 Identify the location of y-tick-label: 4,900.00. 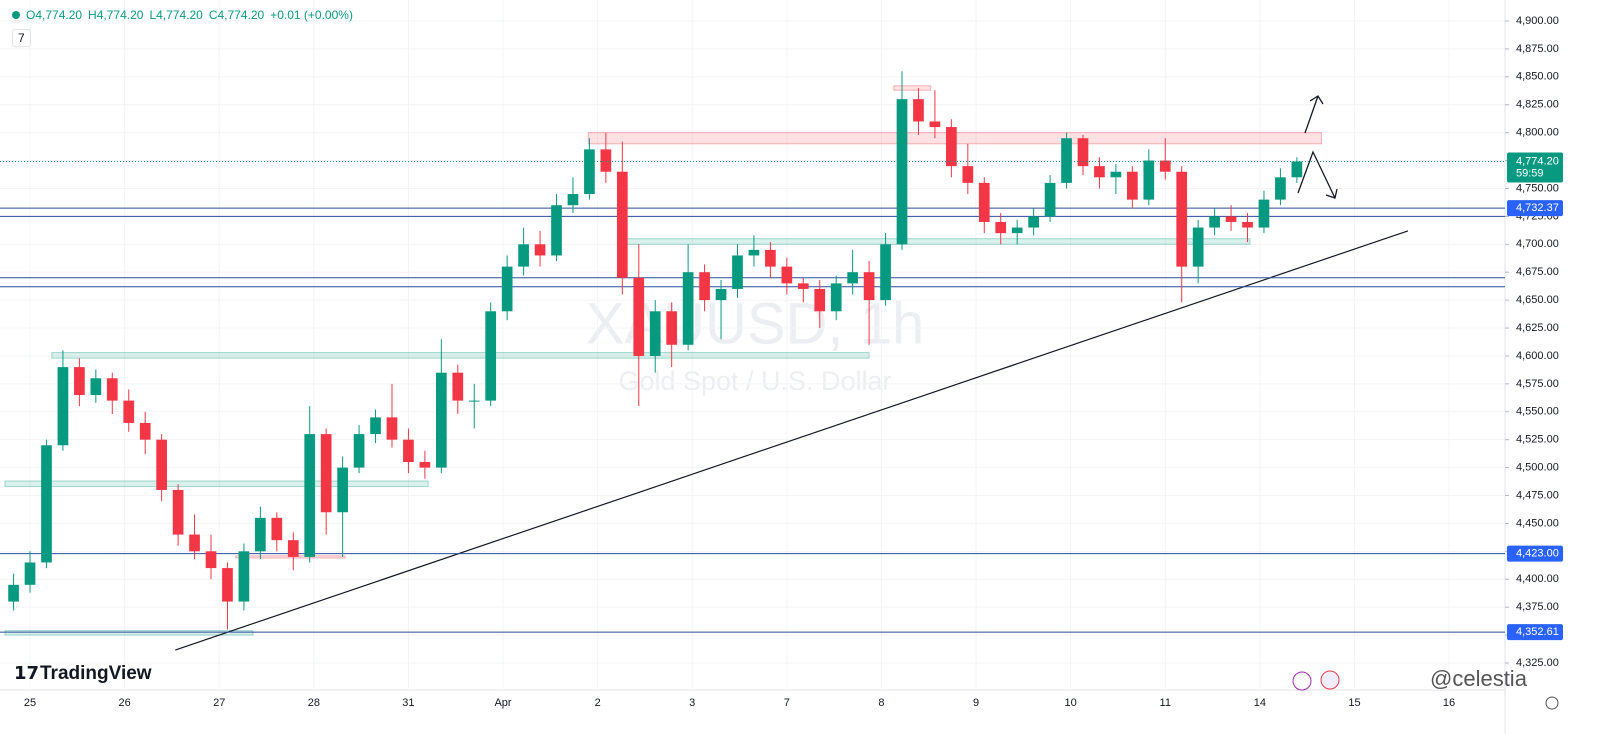
(1537, 21).